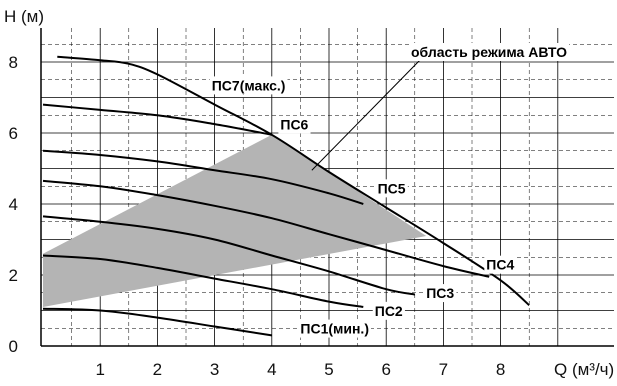 This screenshot has width=617, height=386. Describe the element at coordinates (366, 115) in the screenshot. I see `auto-region-leader-line` at that location.